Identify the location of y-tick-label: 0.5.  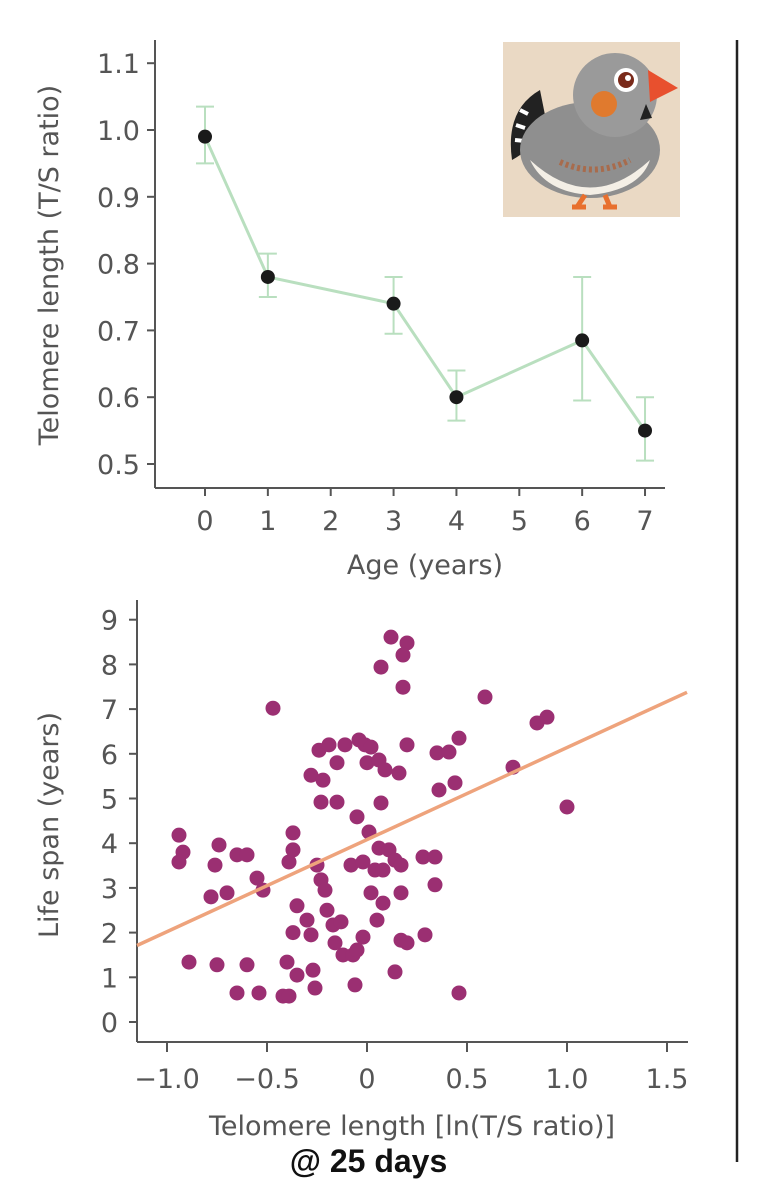
(118, 465).